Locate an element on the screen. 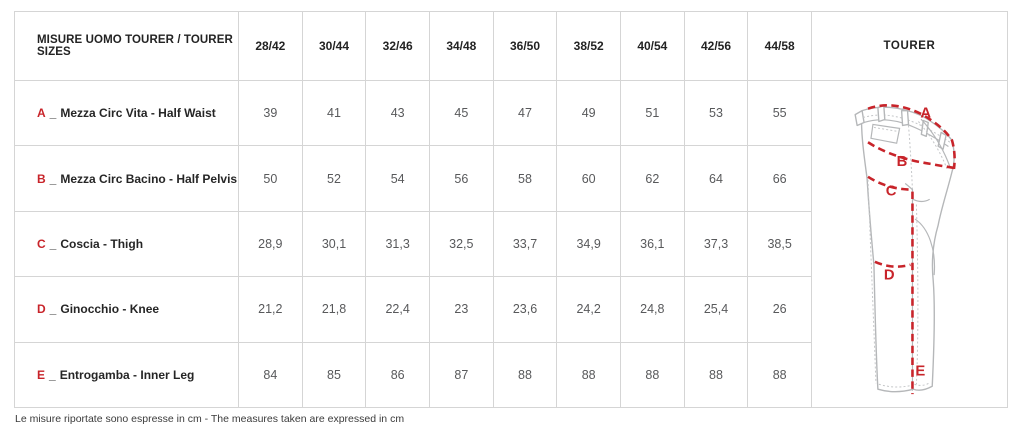 The image size is (1024, 448). size-col-header-34-48: 34/48 is located at coordinates (462, 46).